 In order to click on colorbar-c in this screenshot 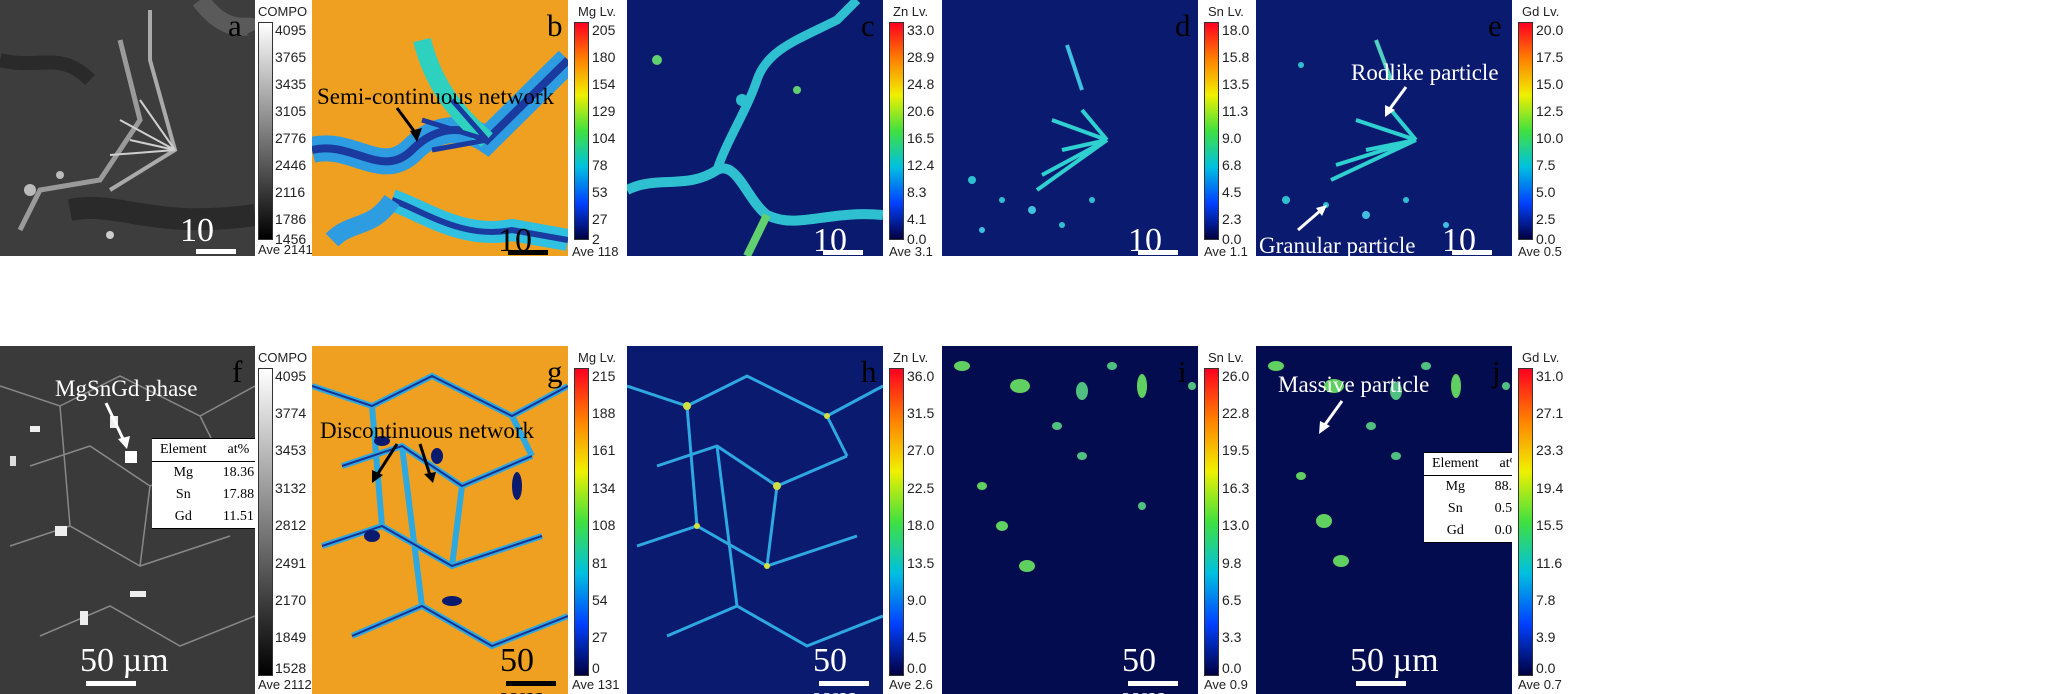, I will do `click(896, 131)`.